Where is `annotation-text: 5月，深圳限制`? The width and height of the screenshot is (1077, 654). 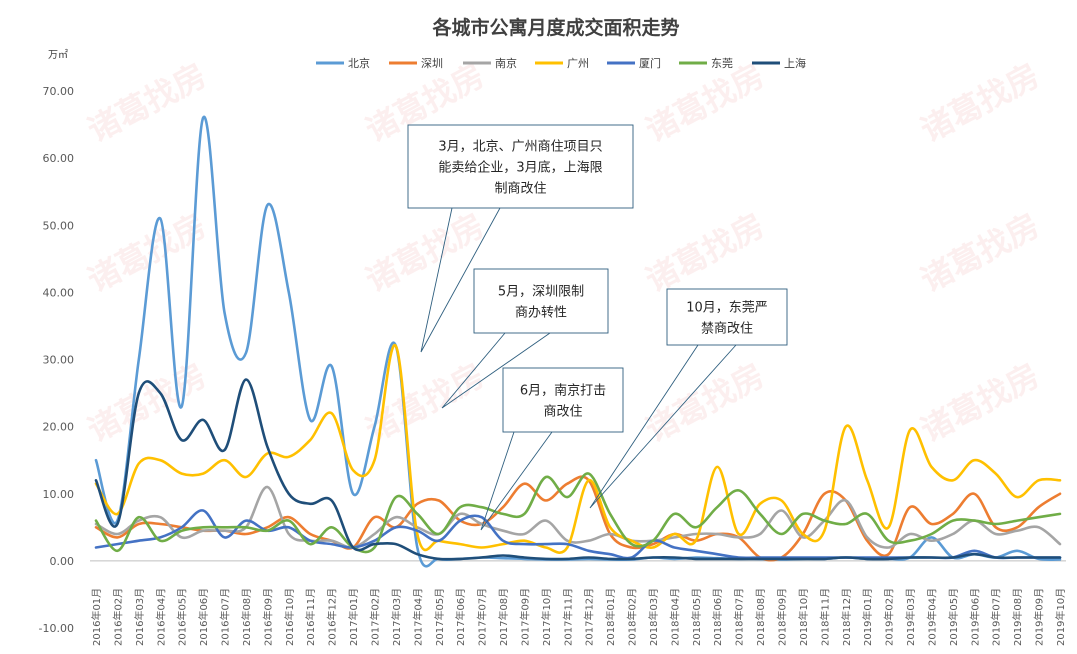 annotation-text: 5月，深圳限制 is located at coordinates (541, 292).